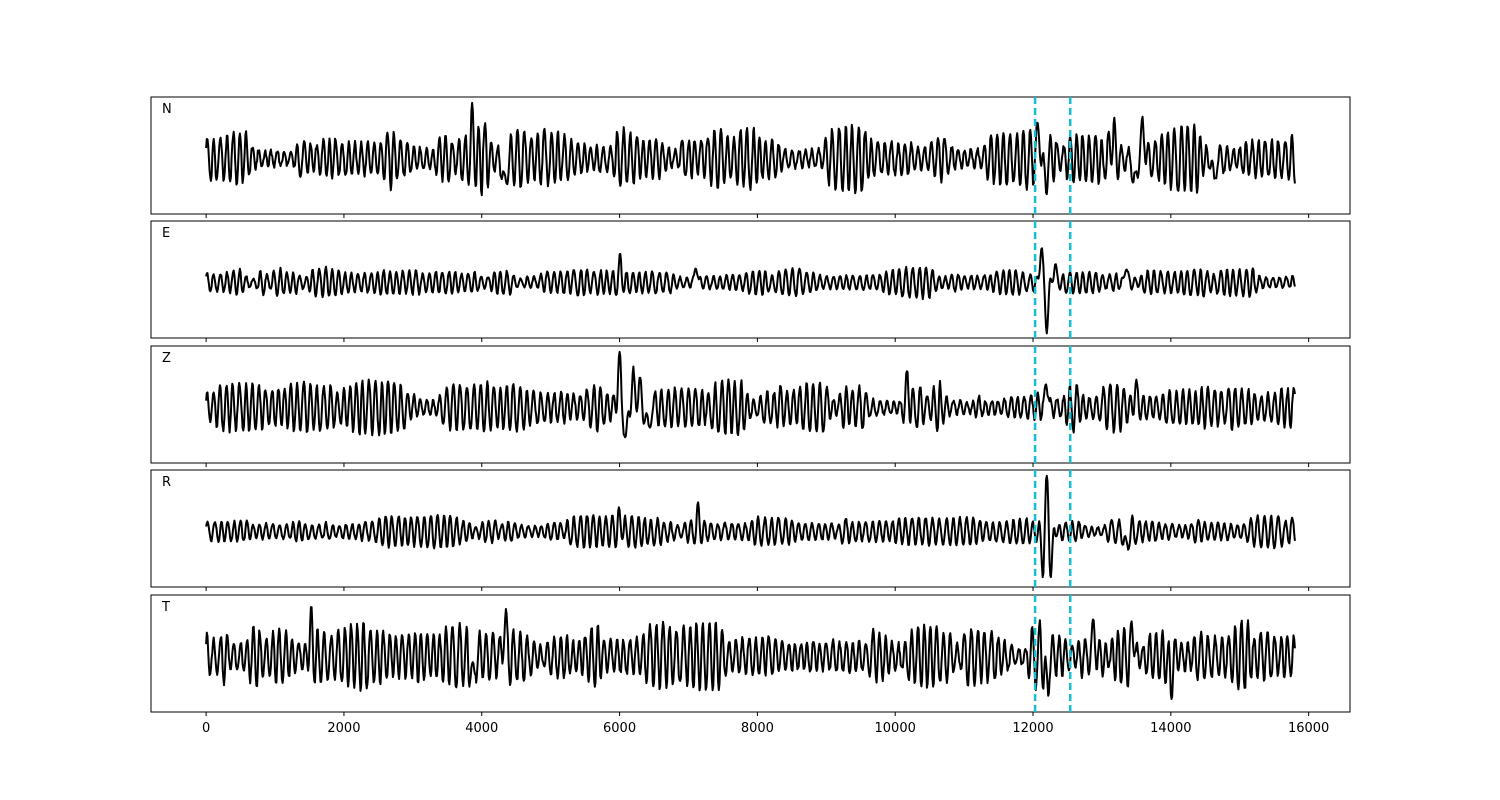  I want to click on panel-t: T, so click(750, 655).